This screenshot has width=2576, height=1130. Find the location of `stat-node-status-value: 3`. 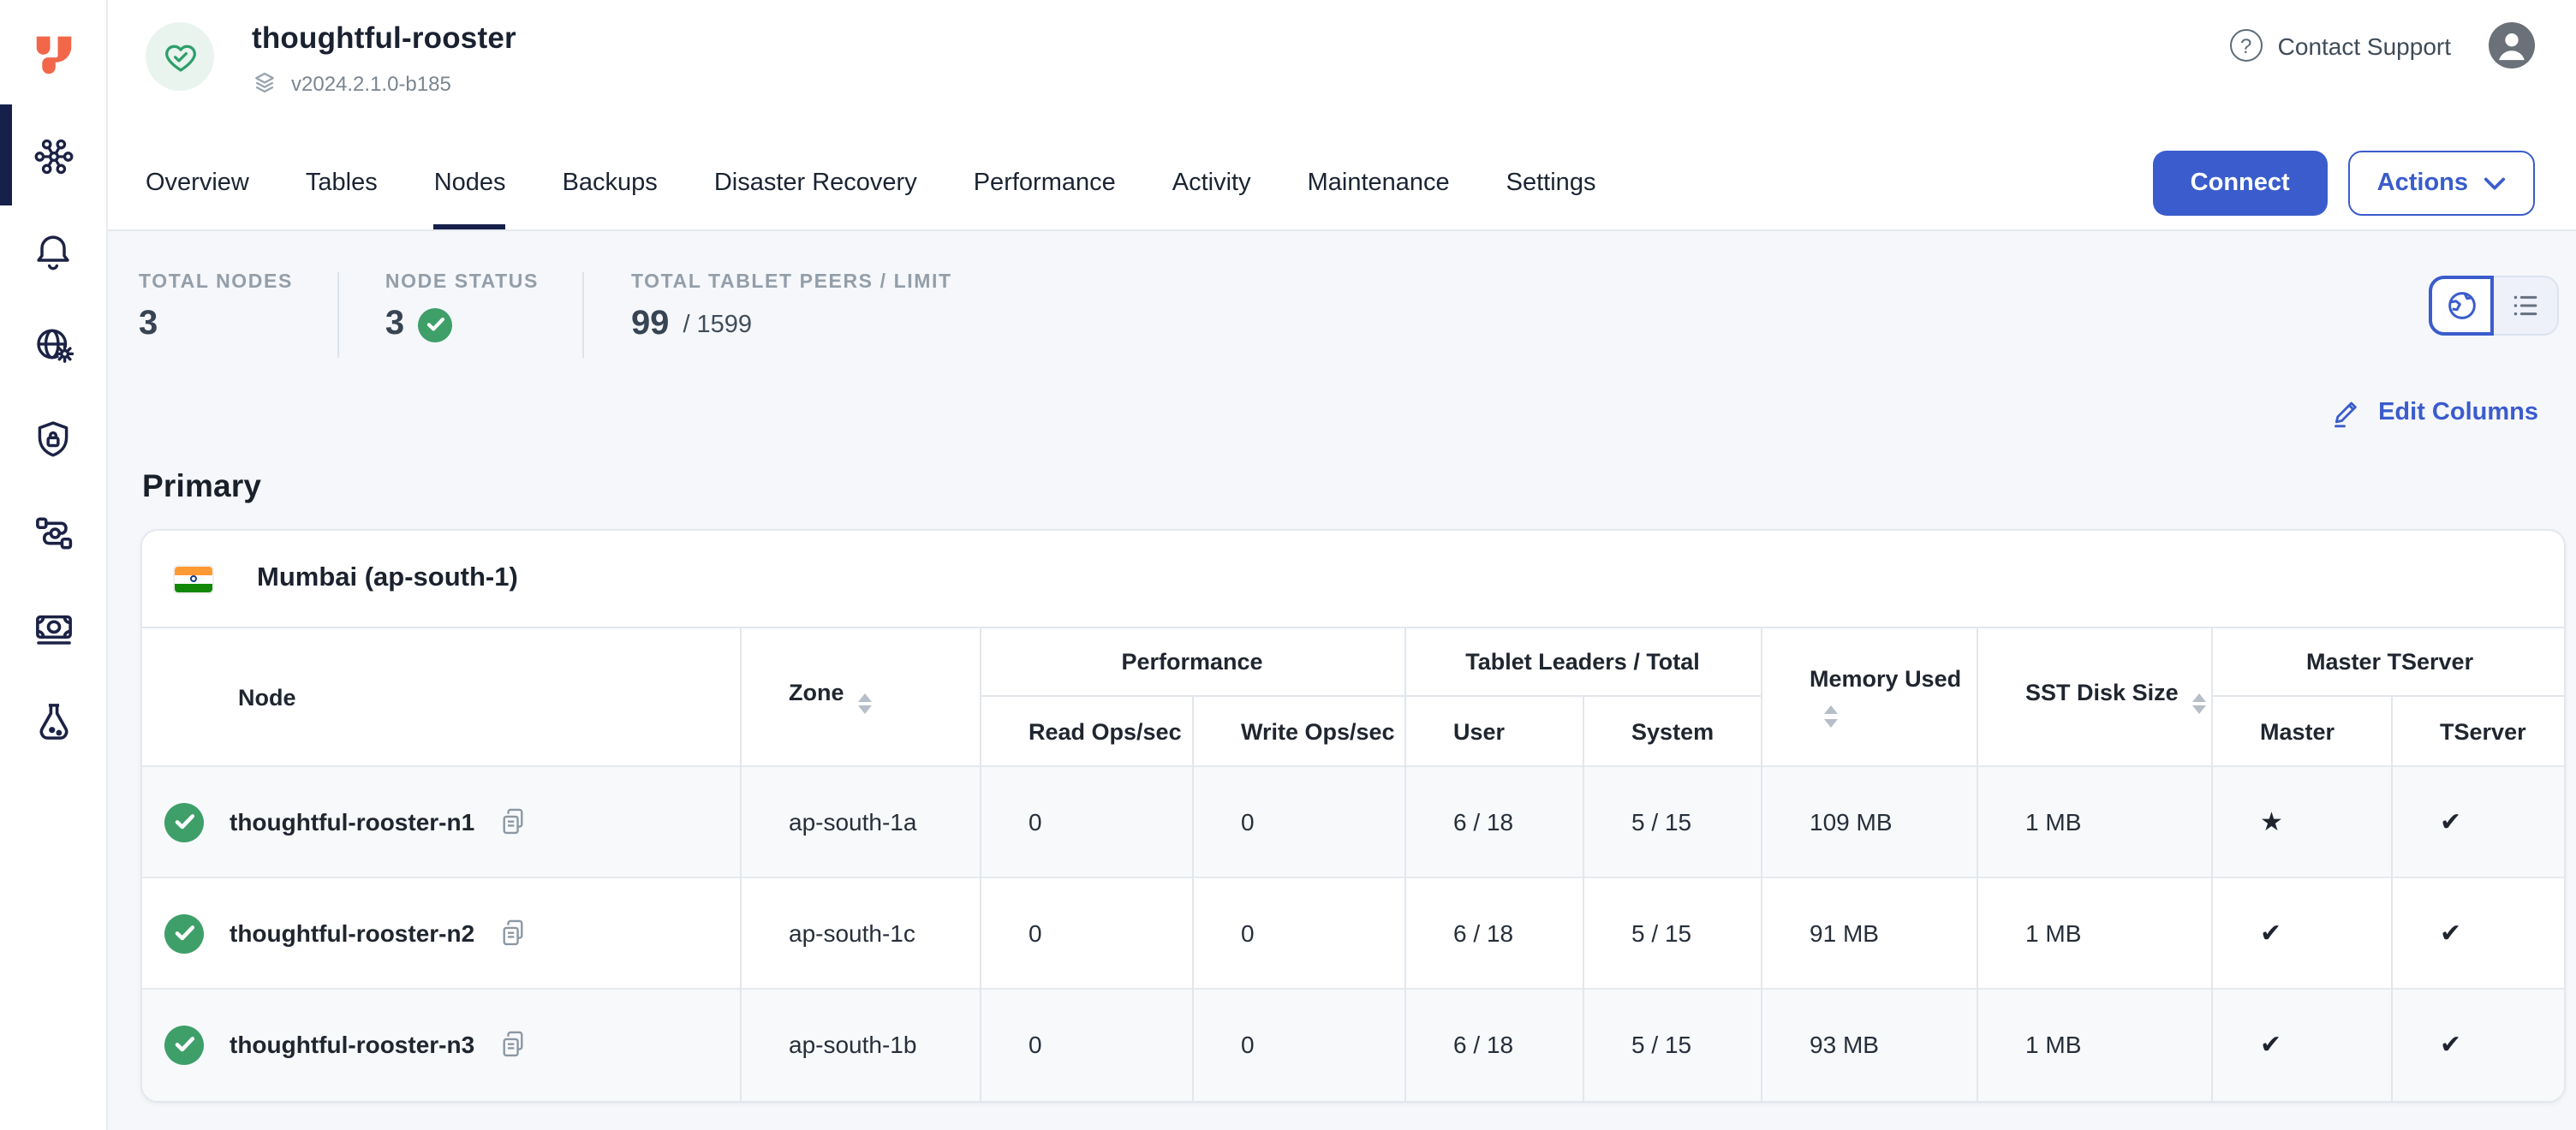

stat-node-status-value: 3 is located at coordinates (462, 324).